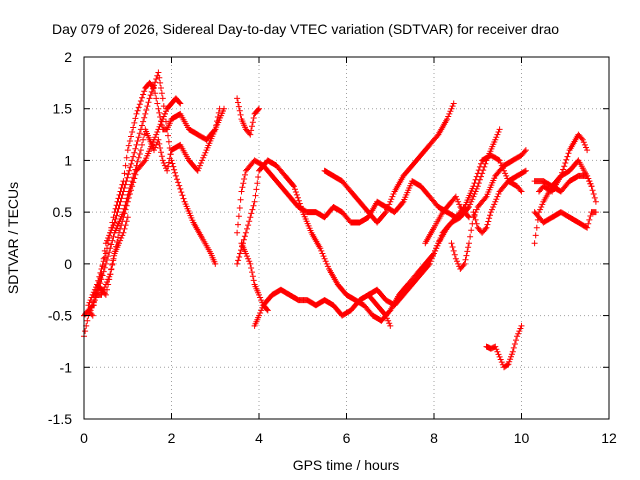  Describe the element at coordinates (522, 438) in the screenshot. I see `x-tick-label: 10` at that location.